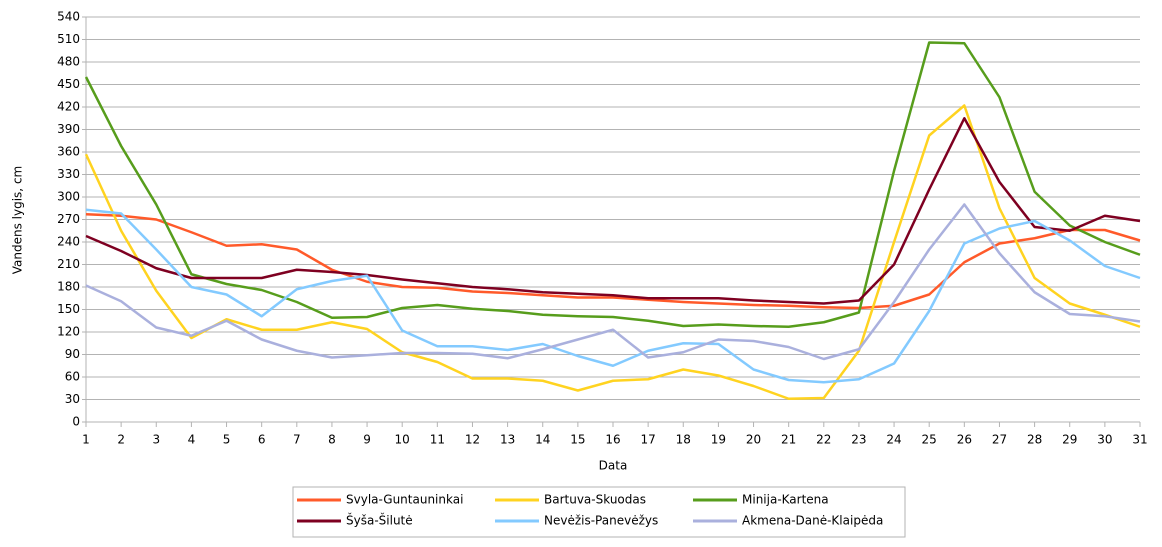 The height and width of the screenshot is (547, 1162). What do you see at coordinates (542, 440) in the screenshot?
I see `x-tick-label: 14` at bounding box center [542, 440].